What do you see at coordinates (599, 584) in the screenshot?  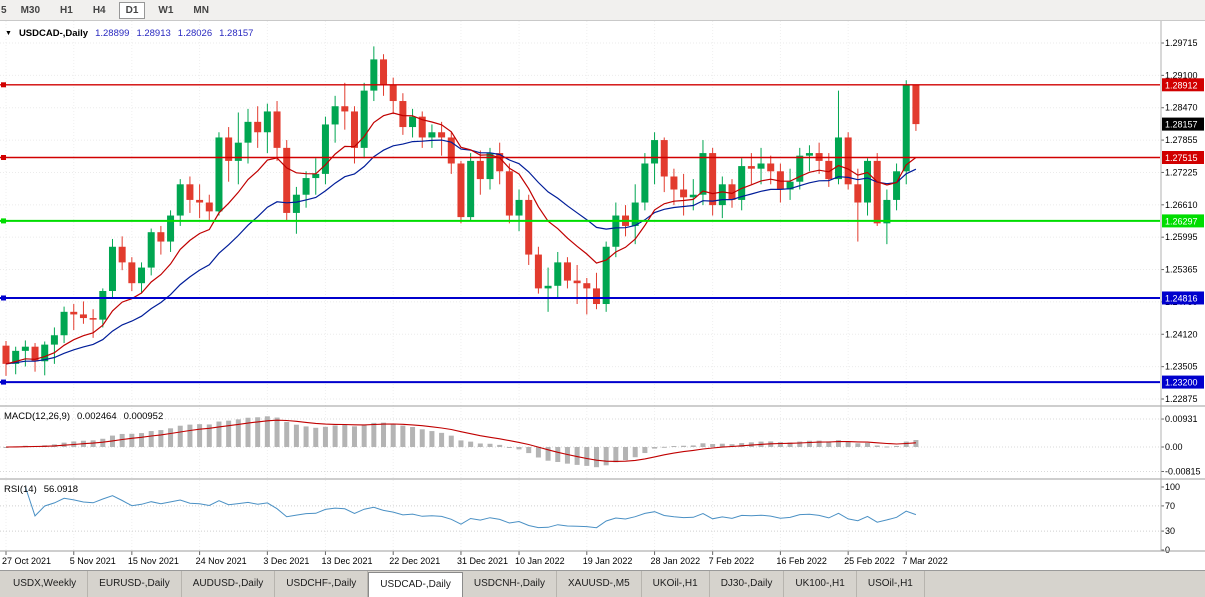 I see `tab-xauusd-m5: XAUUSD-,M5` at bounding box center [599, 584].